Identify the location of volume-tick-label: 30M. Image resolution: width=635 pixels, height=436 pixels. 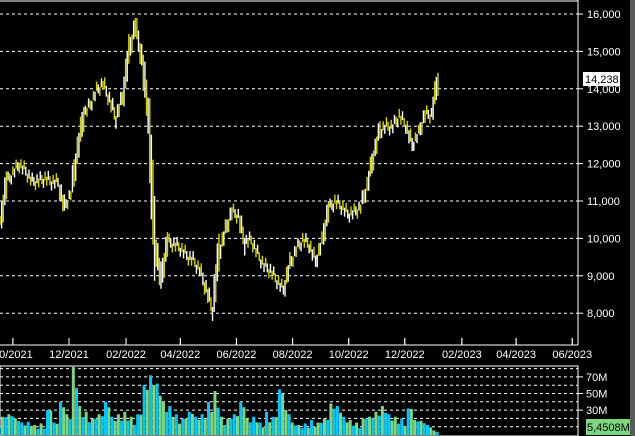
(596, 411).